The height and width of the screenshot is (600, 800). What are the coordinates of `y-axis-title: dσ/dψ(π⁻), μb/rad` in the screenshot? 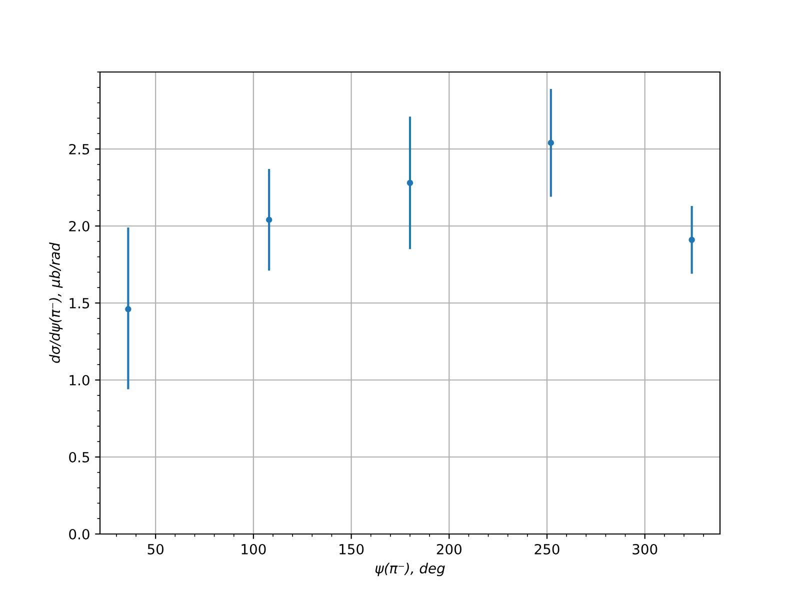 It's located at (56, 302).